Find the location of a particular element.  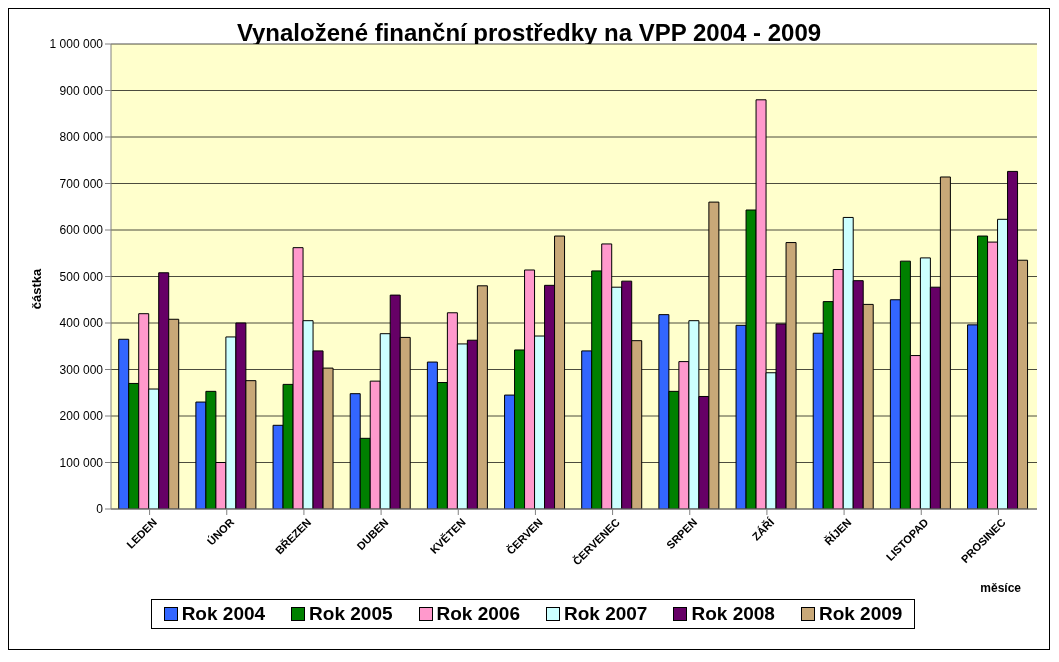

y-tick-label: 400 000 is located at coordinates (81, 323).